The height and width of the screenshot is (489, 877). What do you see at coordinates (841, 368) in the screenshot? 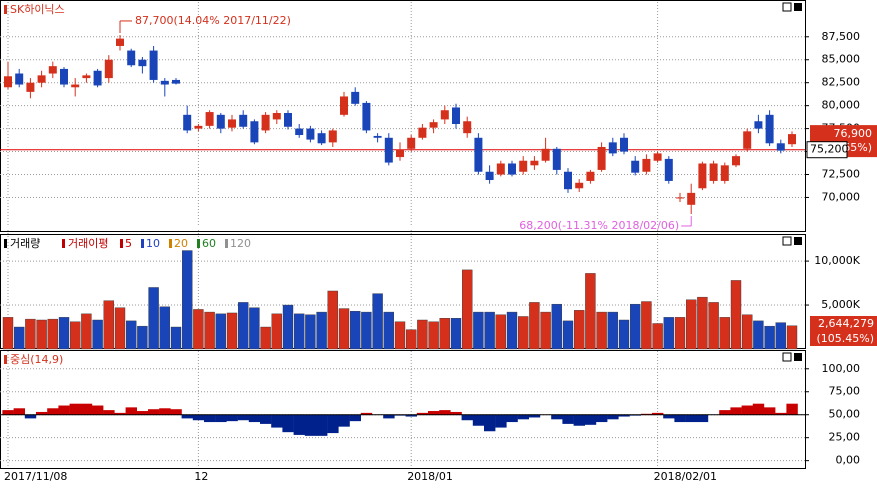
I see `y-tick-label: 100,00` at bounding box center [841, 368].